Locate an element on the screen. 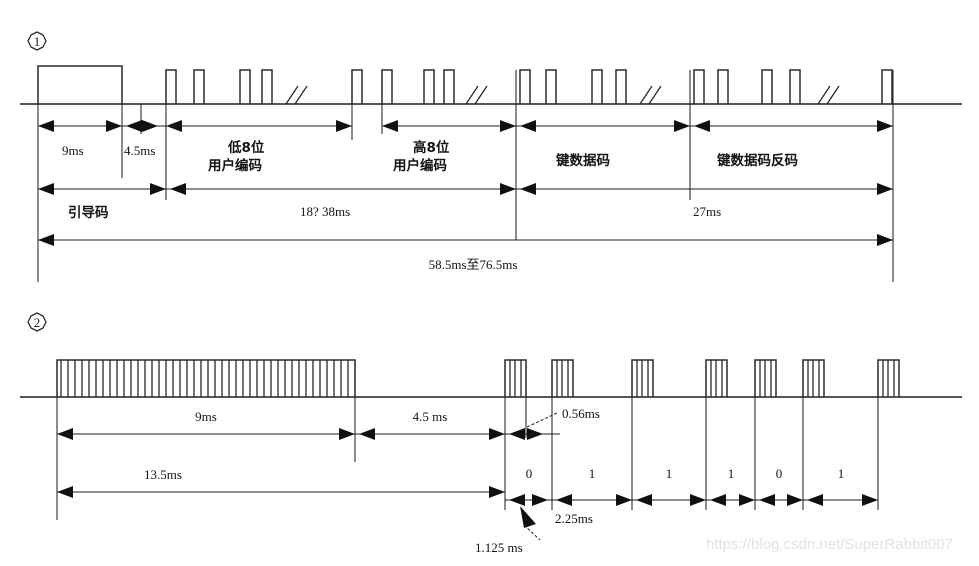  panel-2-dim-bits is located at coordinates (691, 500).